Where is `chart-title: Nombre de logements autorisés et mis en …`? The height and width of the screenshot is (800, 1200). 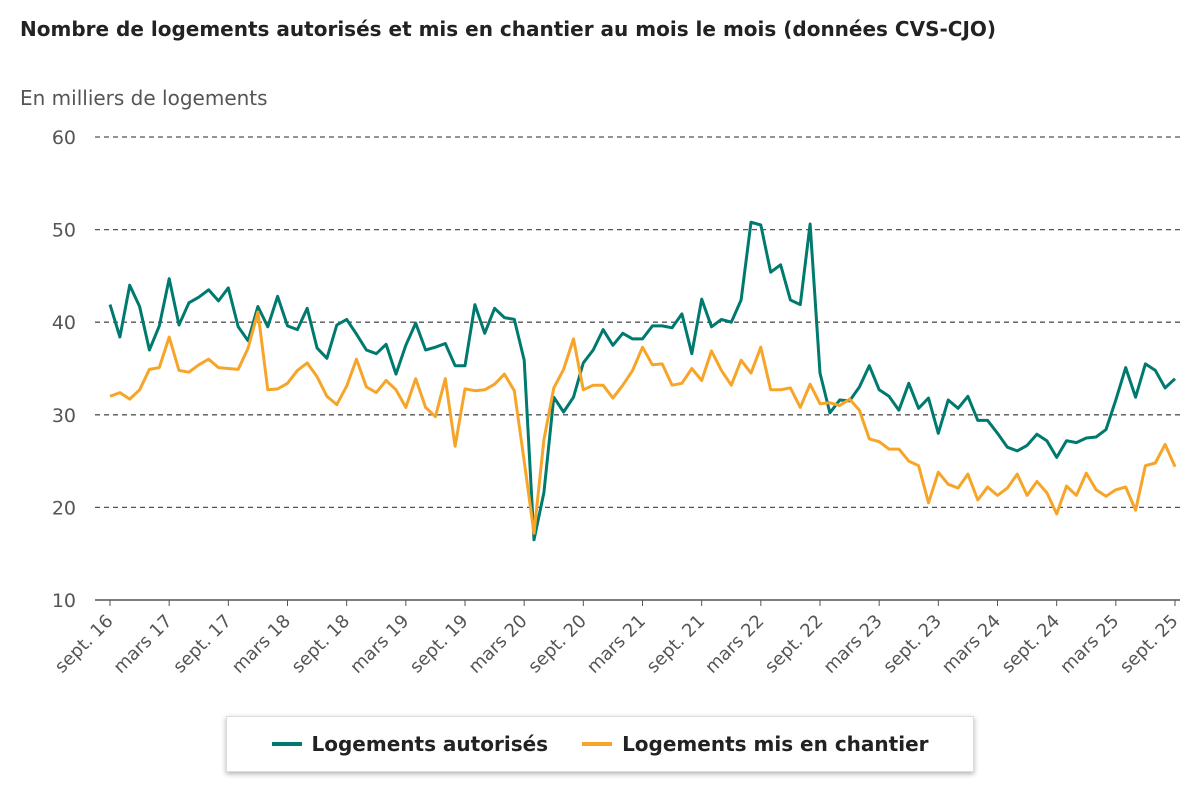
chart-title: Nombre de logements autorisés et mis en … is located at coordinates (508, 29).